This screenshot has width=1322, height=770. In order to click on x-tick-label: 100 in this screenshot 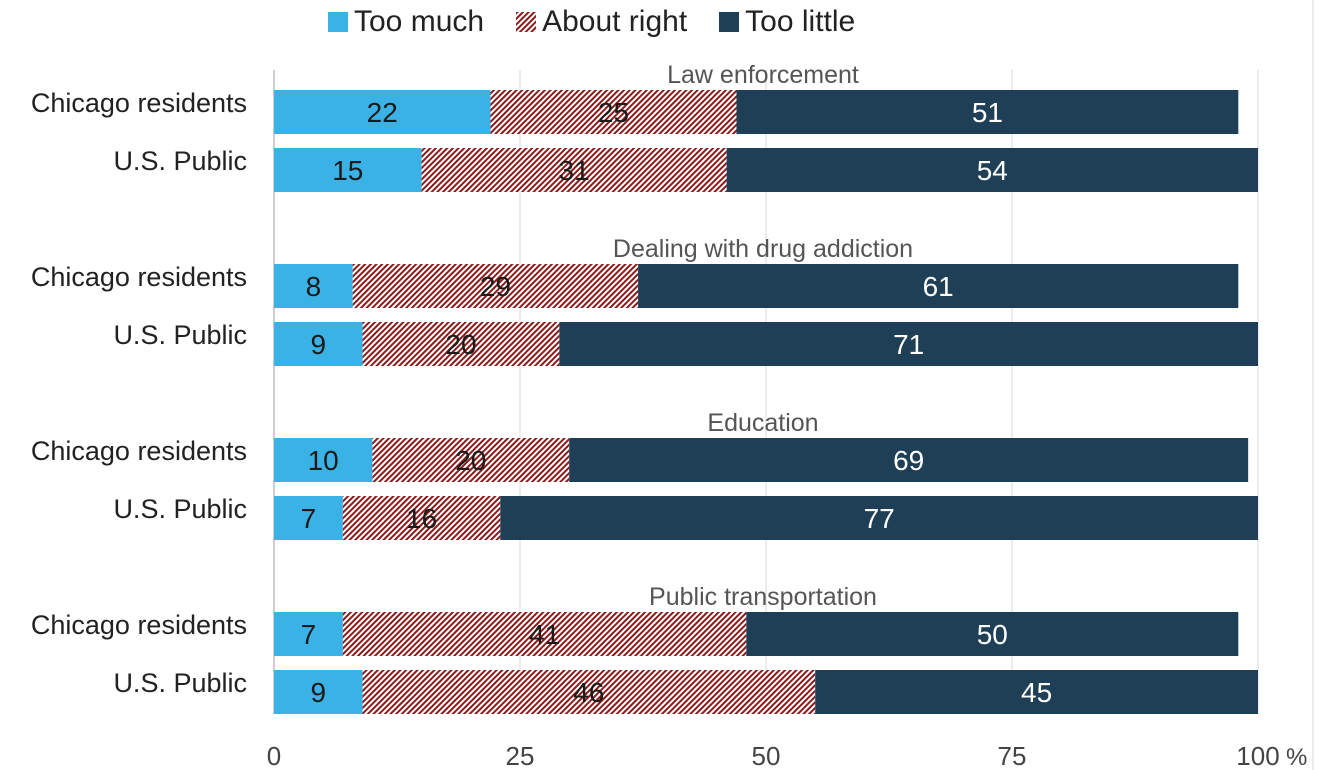, I will do `click(1257, 755)`.